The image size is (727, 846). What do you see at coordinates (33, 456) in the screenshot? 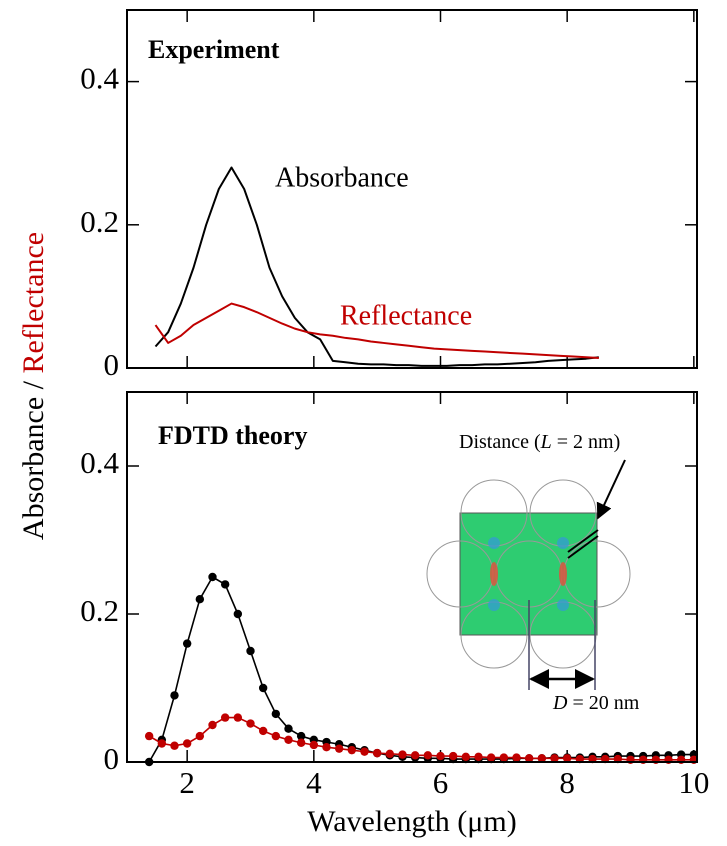
I see `y-axis-label-part: Absorbance /` at bounding box center [33, 456].